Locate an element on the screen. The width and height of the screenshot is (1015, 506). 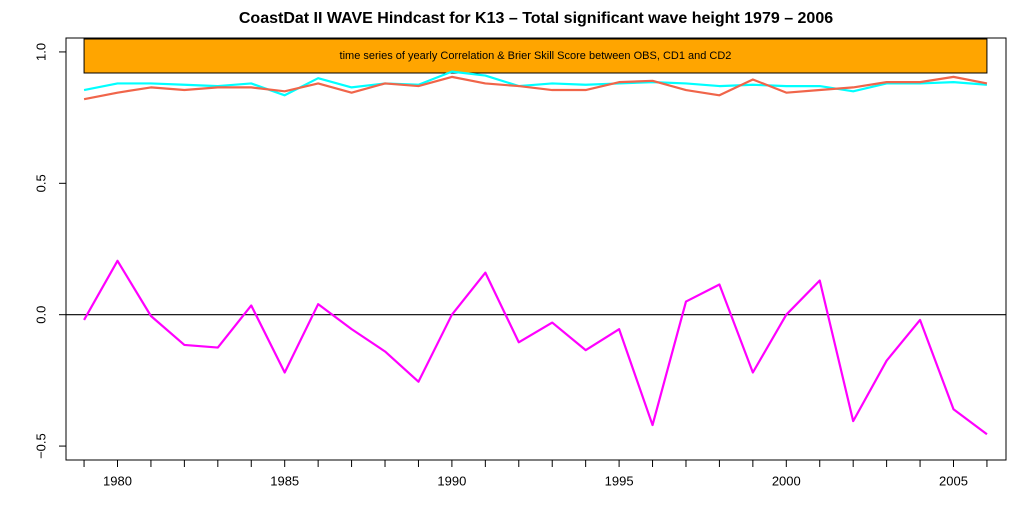
x-tick-label: 1995 is located at coordinates (619, 480).